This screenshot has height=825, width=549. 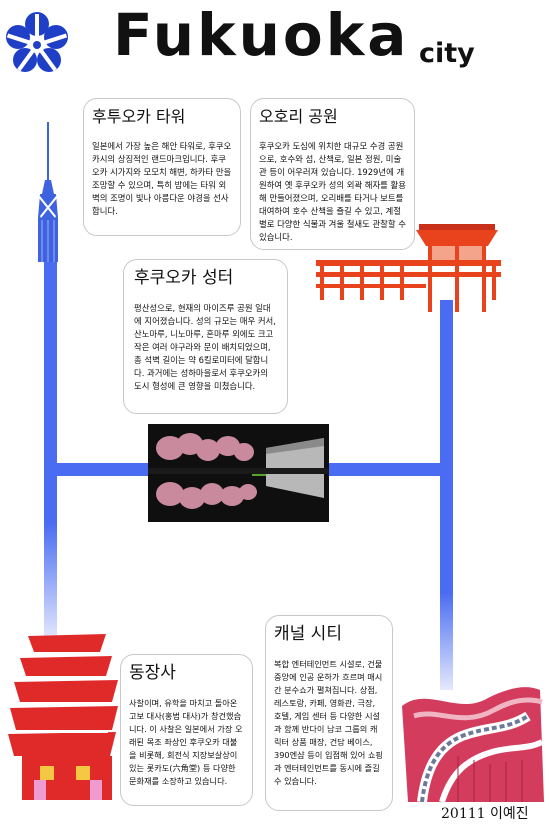 What do you see at coordinates (485, 814) in the screenshot?
I see `author-credit: 20111 이예진` at bounding box center [485, 814].